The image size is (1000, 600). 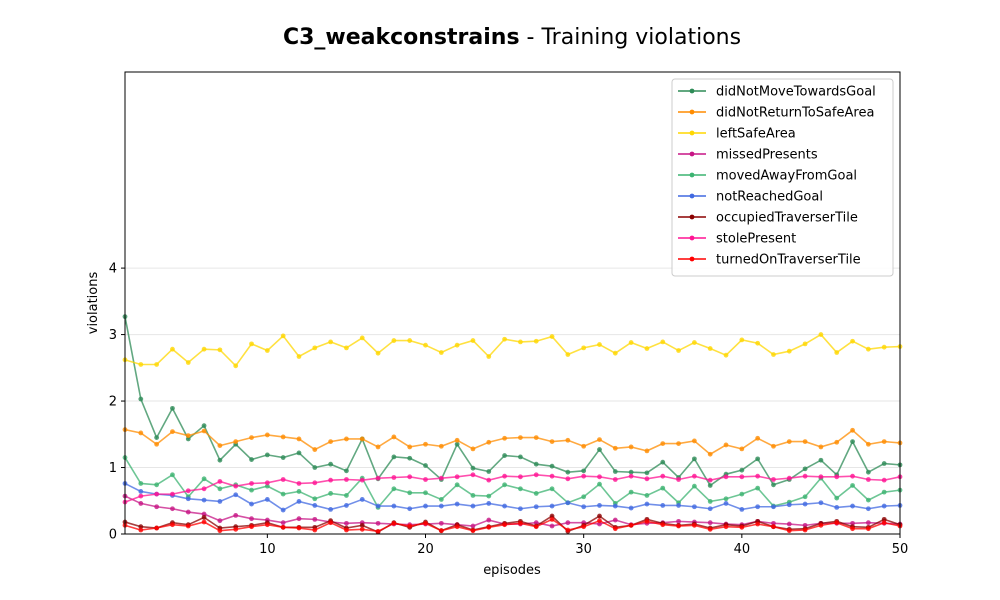 I want to click on legend-item: occupiedTraverserTile, so click(x=768, y=218).